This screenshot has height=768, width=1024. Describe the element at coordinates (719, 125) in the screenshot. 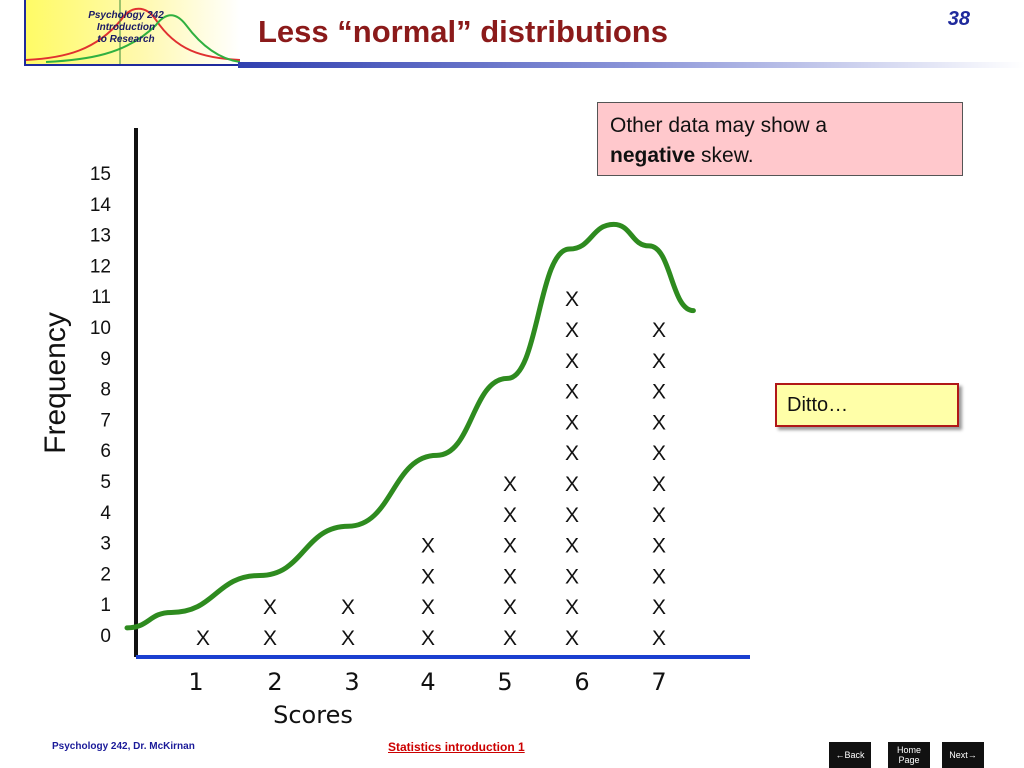

I see `callout-text-prefix: Other data may show a` at that location.